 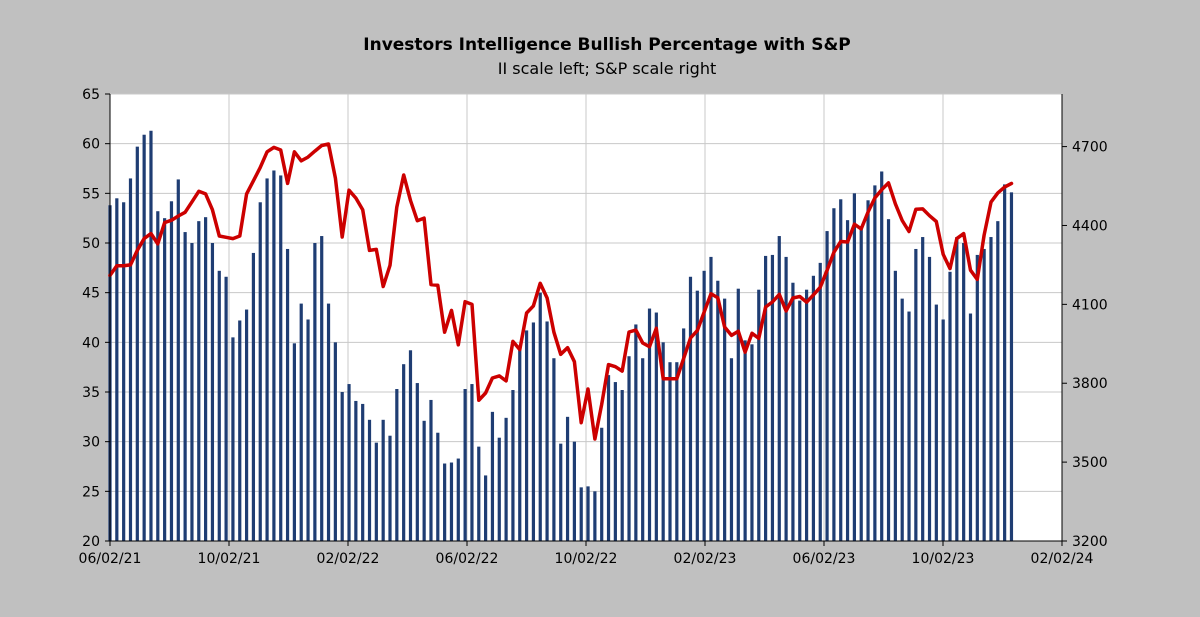 What do you see at coordinates (91, 542) in the screenshot?
I see `y-left-tick-label: 20` at bounding box center [91, 542].